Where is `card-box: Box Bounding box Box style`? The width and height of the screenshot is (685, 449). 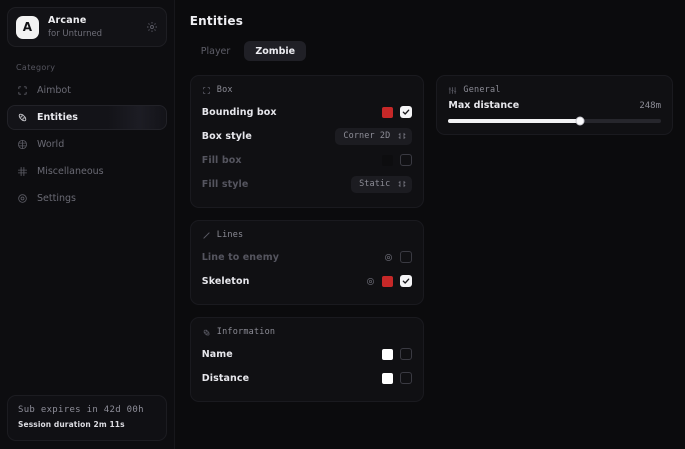
card-box: Box Bounding box Box style is located at coordinates (307, 141).